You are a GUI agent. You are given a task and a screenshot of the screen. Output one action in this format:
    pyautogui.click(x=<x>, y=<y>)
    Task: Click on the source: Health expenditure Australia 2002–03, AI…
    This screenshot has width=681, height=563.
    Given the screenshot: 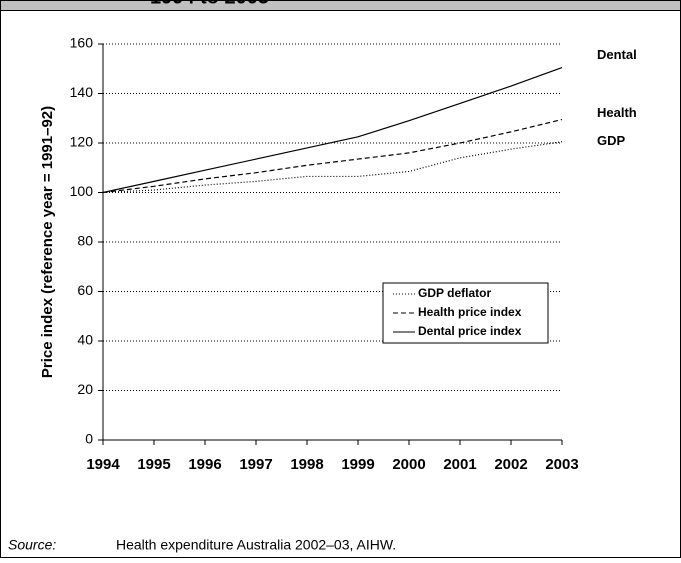 What is the action you would take?
    pyautogui.click(x=256, y=545)
    